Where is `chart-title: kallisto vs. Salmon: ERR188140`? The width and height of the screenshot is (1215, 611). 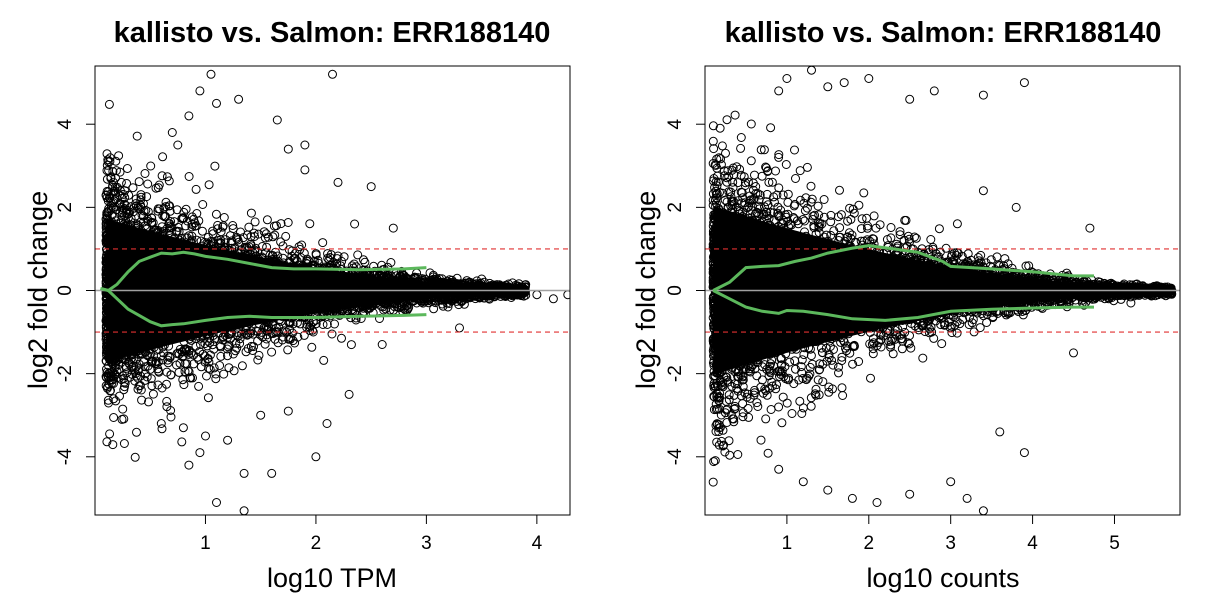 chart-title: kallisto vs. Salmon: ERR188140 is located at coordinates (332, 33).